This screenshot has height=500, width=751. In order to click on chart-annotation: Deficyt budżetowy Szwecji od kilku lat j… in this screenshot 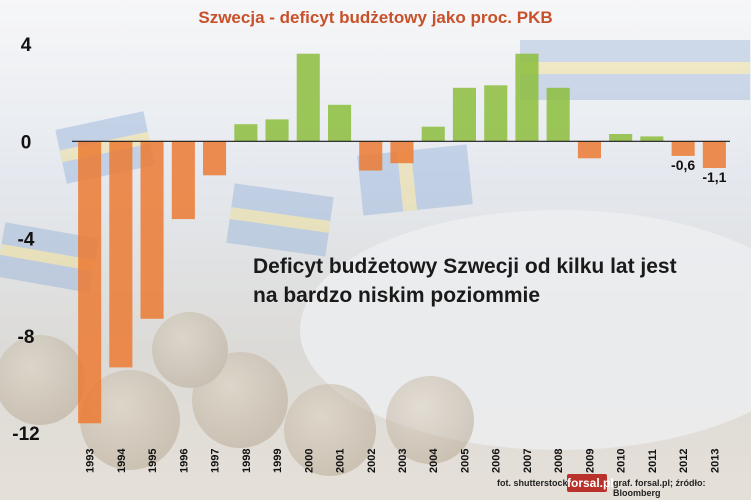, I will do `click(488, 281)`.